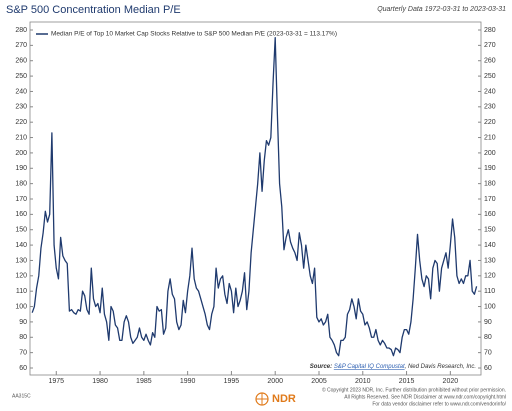 The height and width of the screenshot is (411, 512). I want to click on y-tick-label: 270, so click(21, 45).